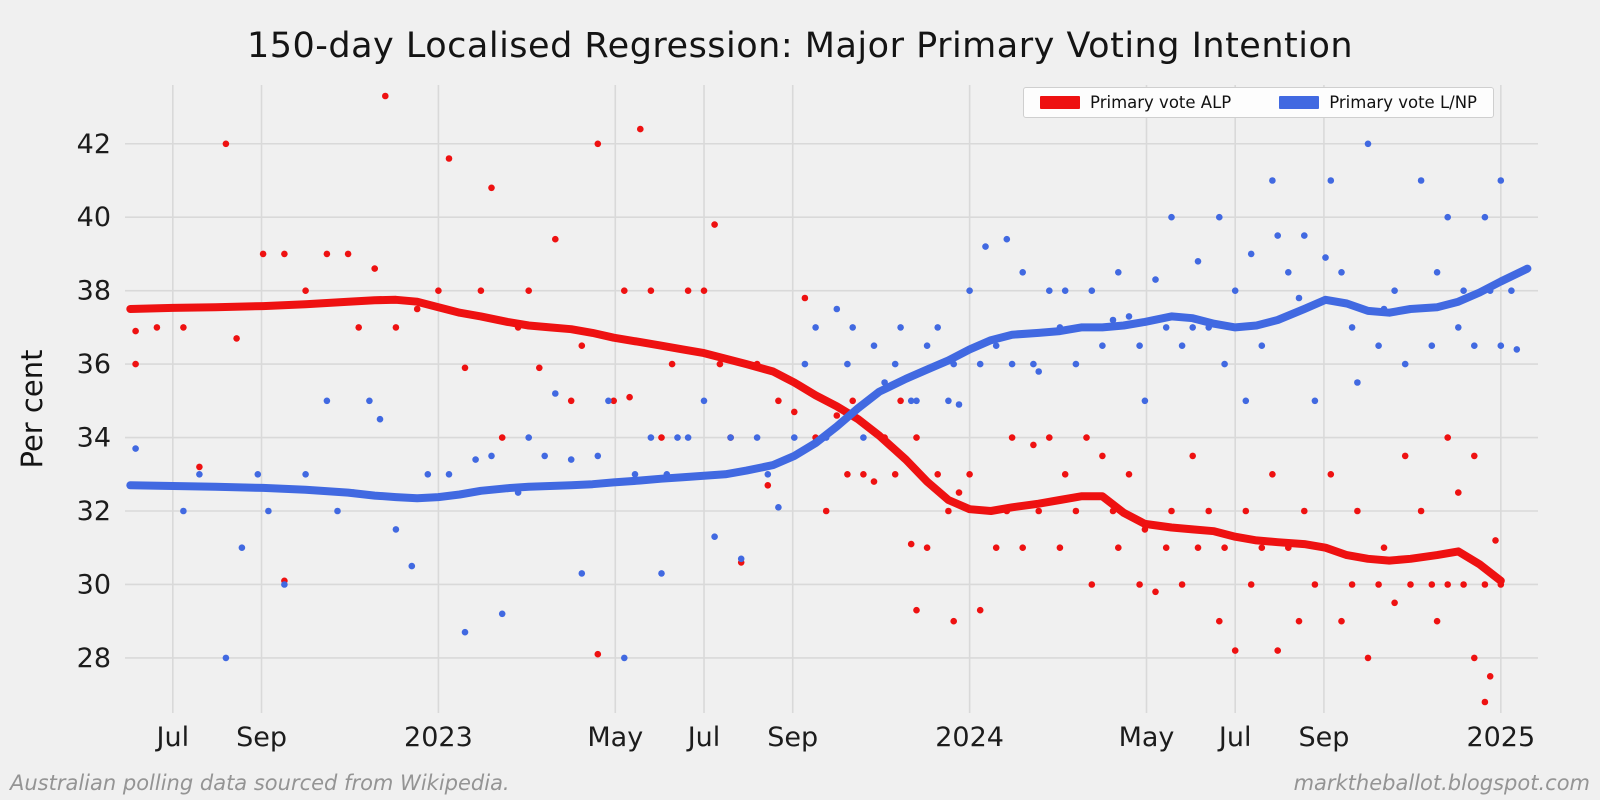 This screenshot has width=1600, height=800. What do you see at coordinates (32, 409) in the screenshot?
I see `y-axis-label: Per cent` at bounding box center [32, 409].